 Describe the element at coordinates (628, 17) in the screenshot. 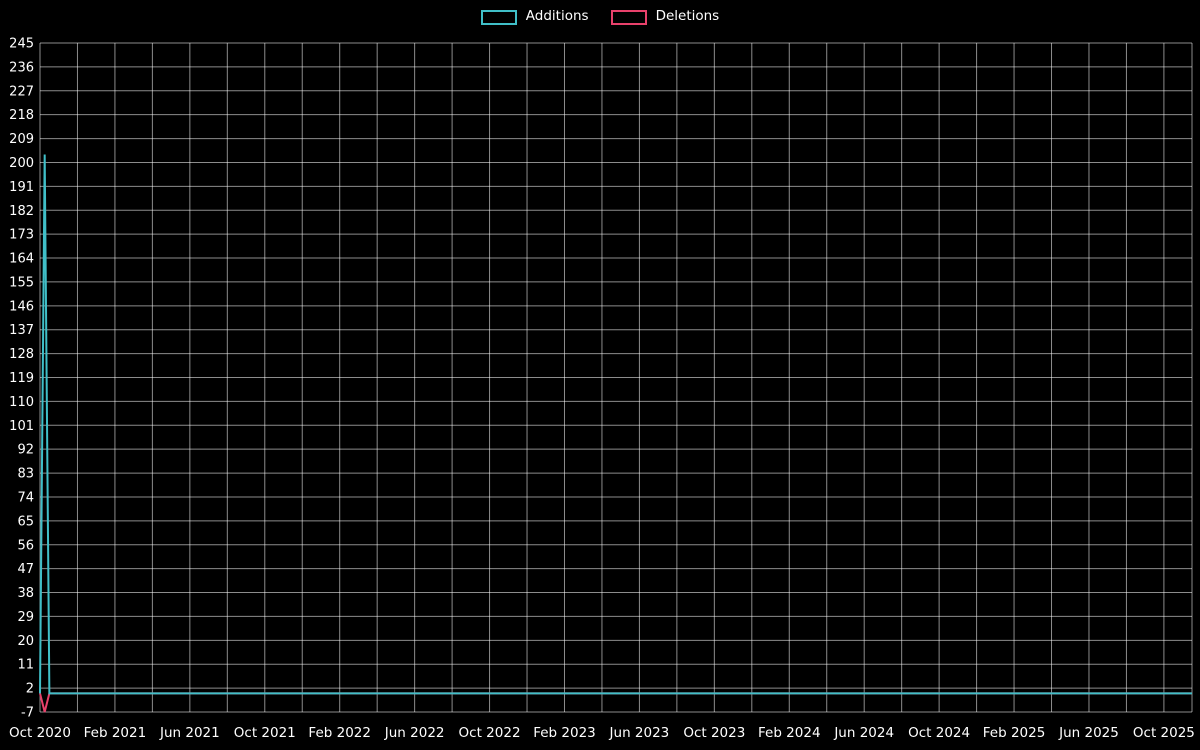

I see `deletions-swatch` at that location.